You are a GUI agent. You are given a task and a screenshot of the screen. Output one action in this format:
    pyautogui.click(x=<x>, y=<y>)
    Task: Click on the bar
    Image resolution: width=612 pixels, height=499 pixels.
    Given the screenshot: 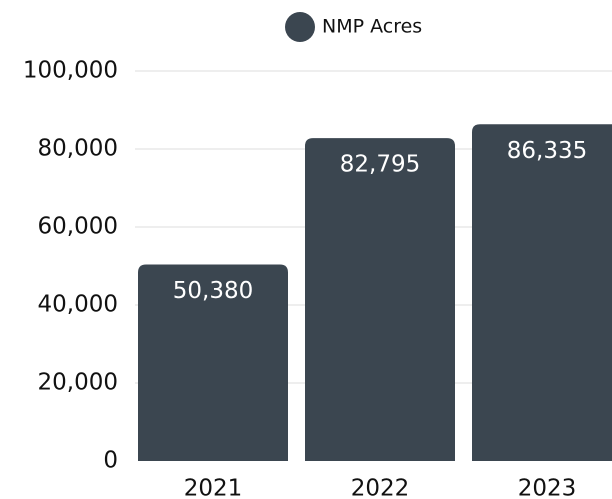 What is the action you would take?
    pyautogui.click(x=213, y=362)
    